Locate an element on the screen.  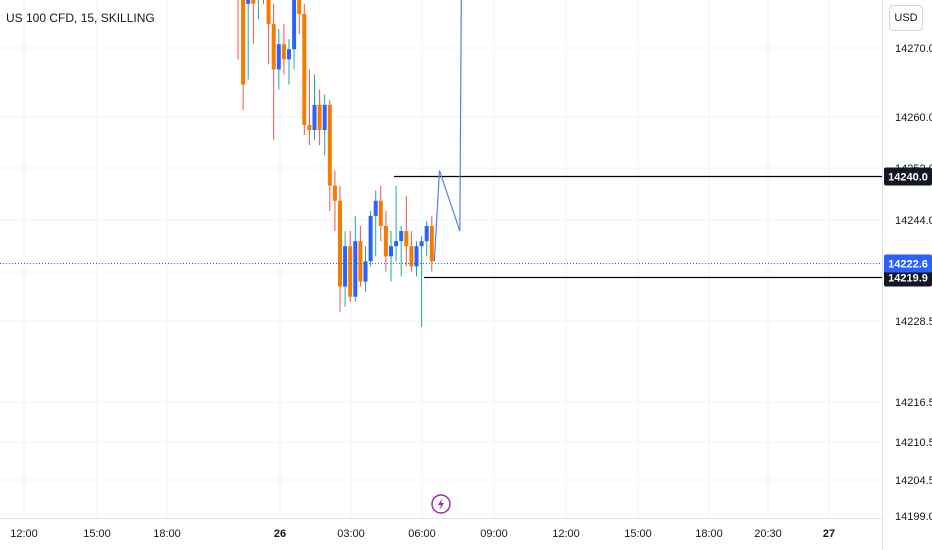
time-tick-label: 20:30 is located at coordinates (768, 534).